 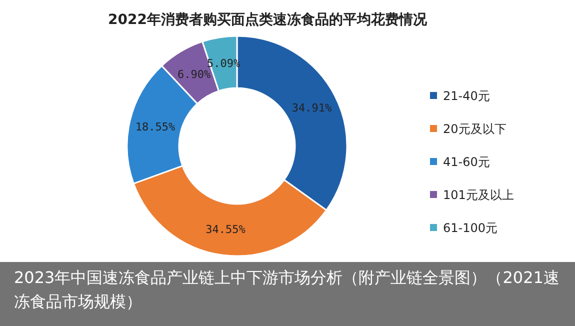 I want to click on data-label: 18.55%, so click(x=155, y=127).